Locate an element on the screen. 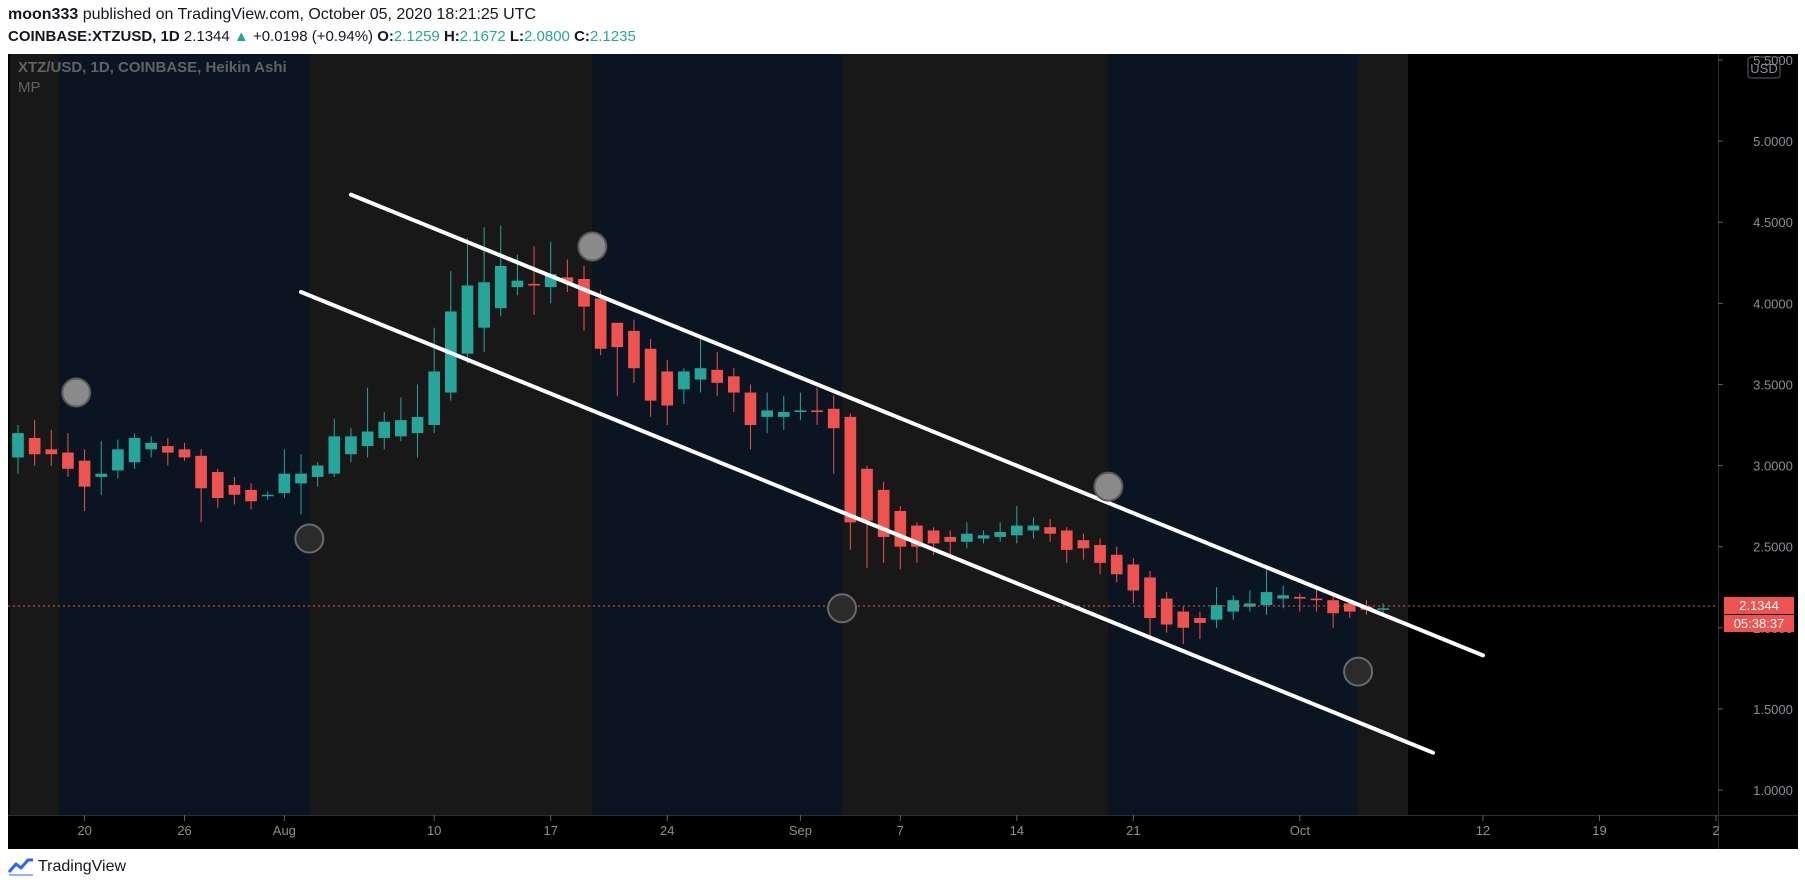  time-tick-label: 12 is located at coordinates (1483, 830).